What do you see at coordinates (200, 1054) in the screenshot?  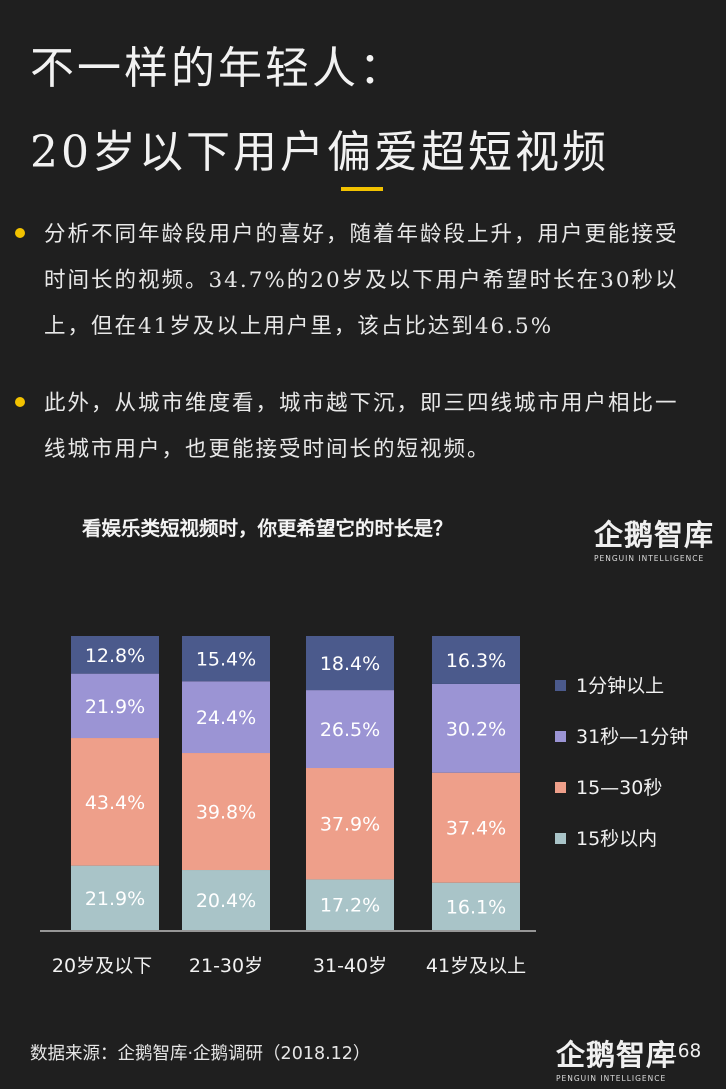 I see `data-source-note: 数据来源：企鹅智库·企鹅调研（2018.12）` at bounding box center [200, 1054].